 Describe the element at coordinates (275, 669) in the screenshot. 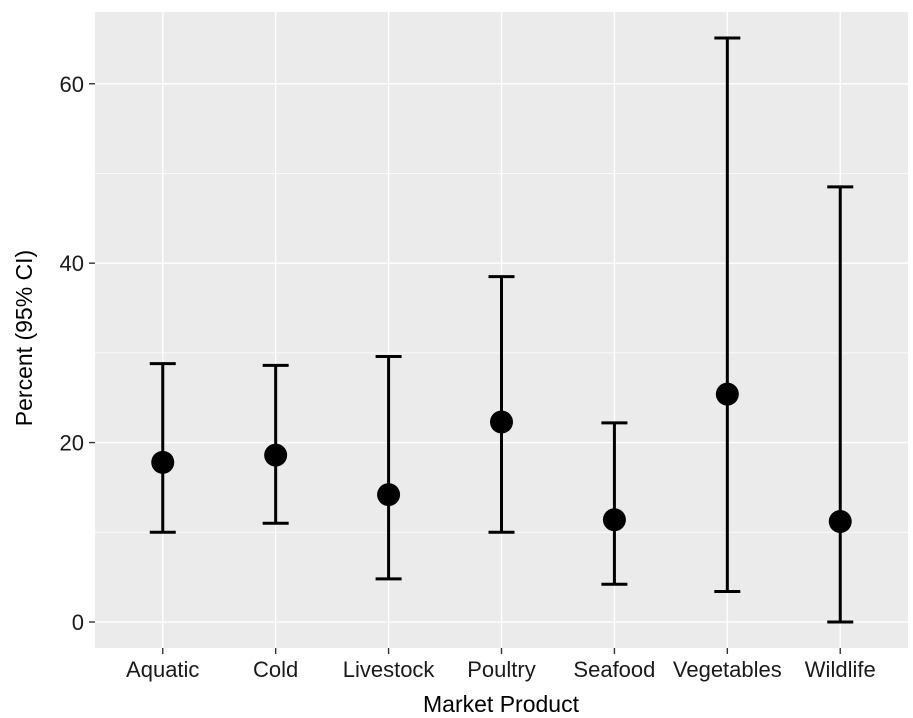

I see `x-tick-label: Cold` at that location.